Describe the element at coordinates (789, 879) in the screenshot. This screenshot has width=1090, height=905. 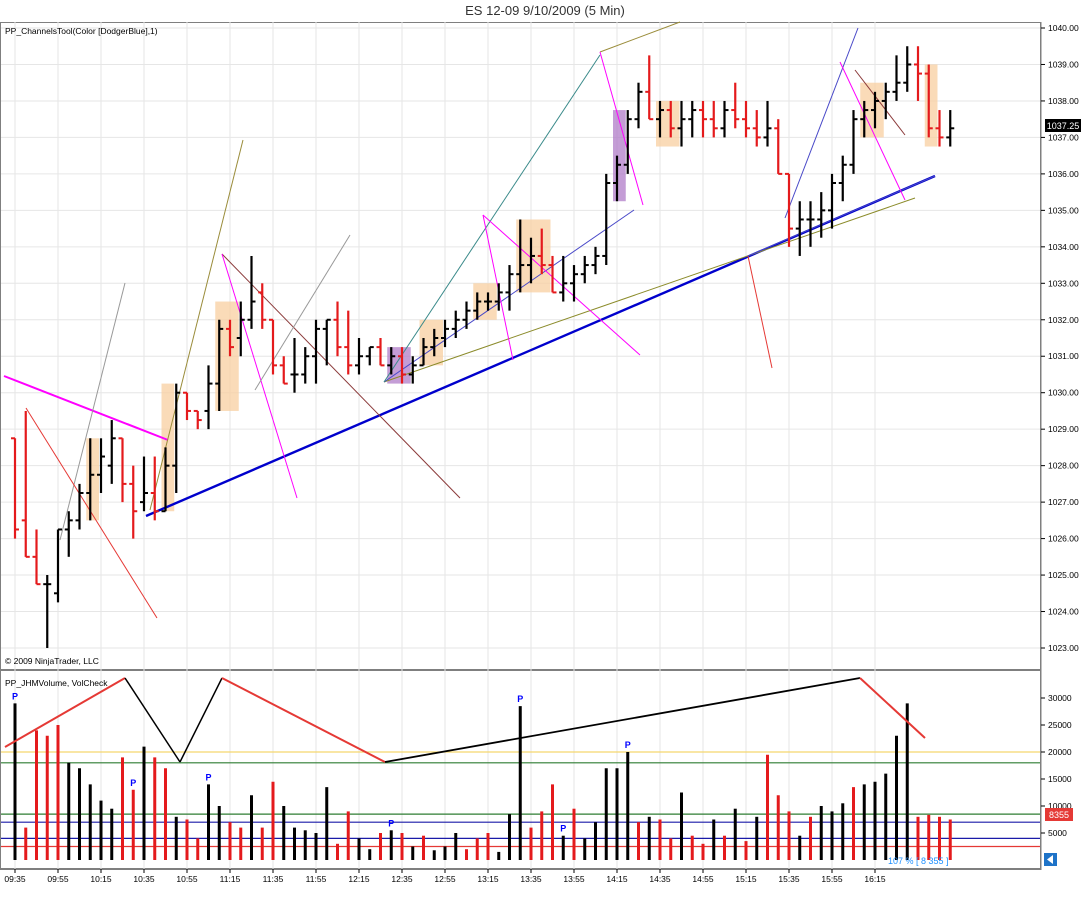
I see `time-tick-label: 15:35` at that location.